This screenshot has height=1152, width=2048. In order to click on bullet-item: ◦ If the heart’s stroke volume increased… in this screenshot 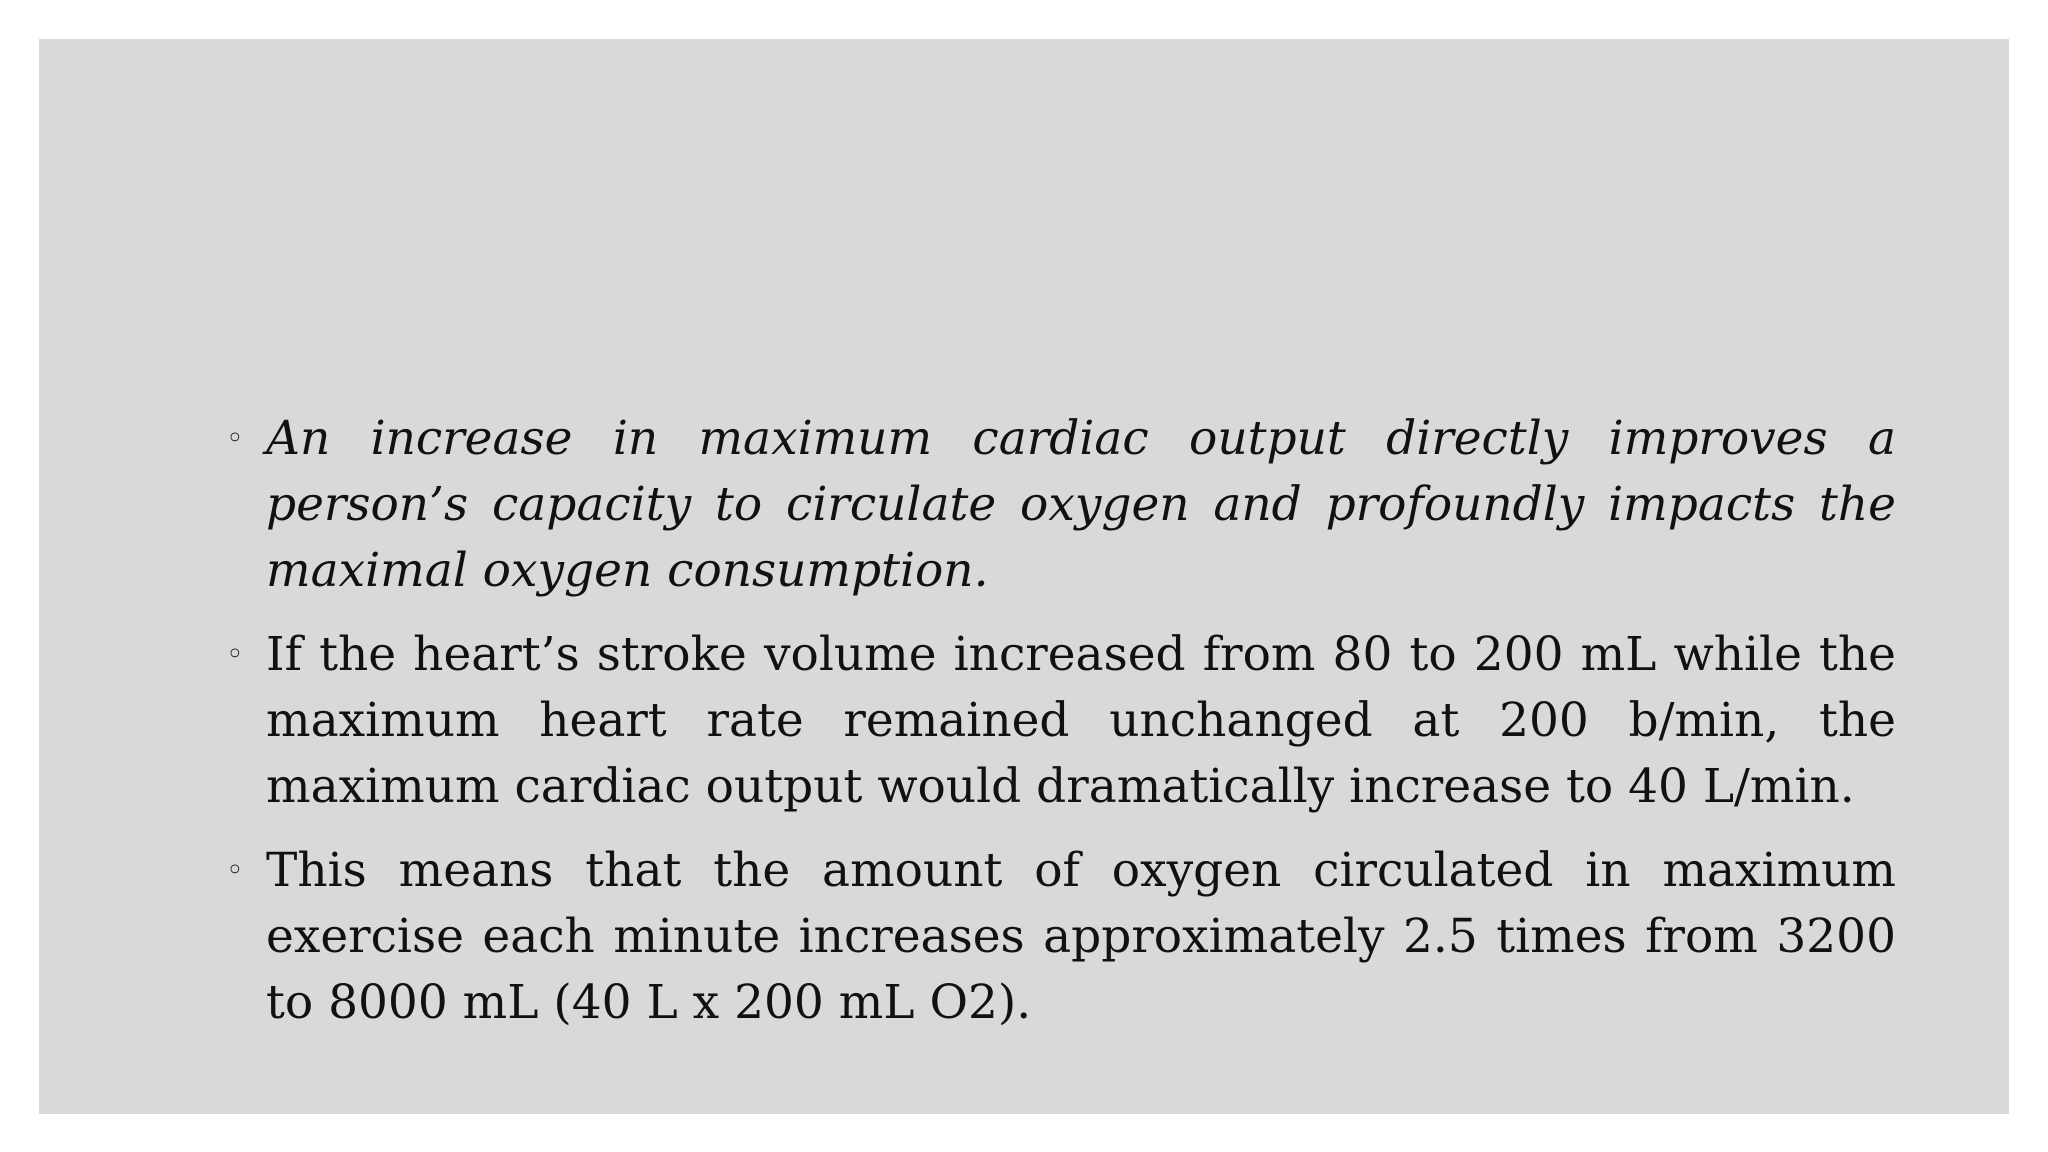, I will do `click(1061, 721)`.